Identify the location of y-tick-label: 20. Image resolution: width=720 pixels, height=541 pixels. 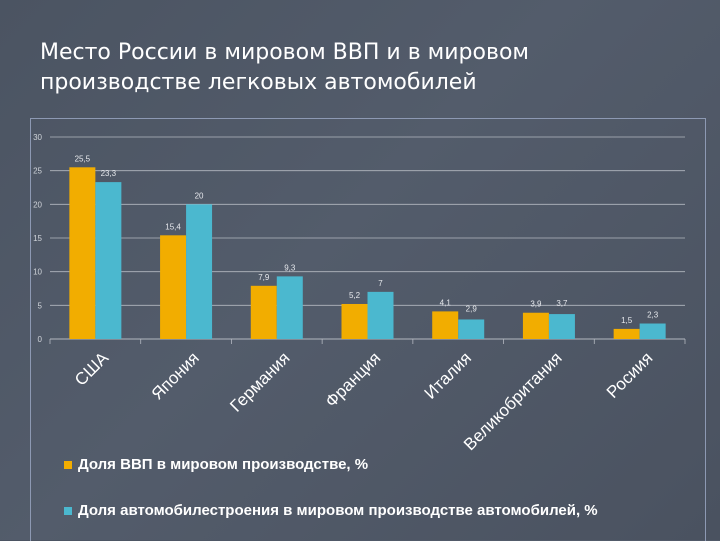
(37, 204).